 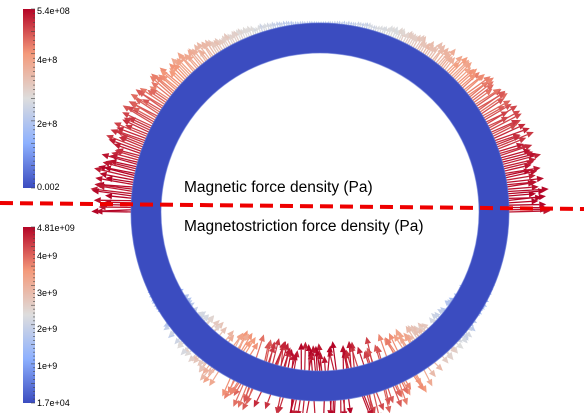 I want to click on colorbar-magnetostriction-tick-3e9: 3e+9, so click(x=47, y=293).